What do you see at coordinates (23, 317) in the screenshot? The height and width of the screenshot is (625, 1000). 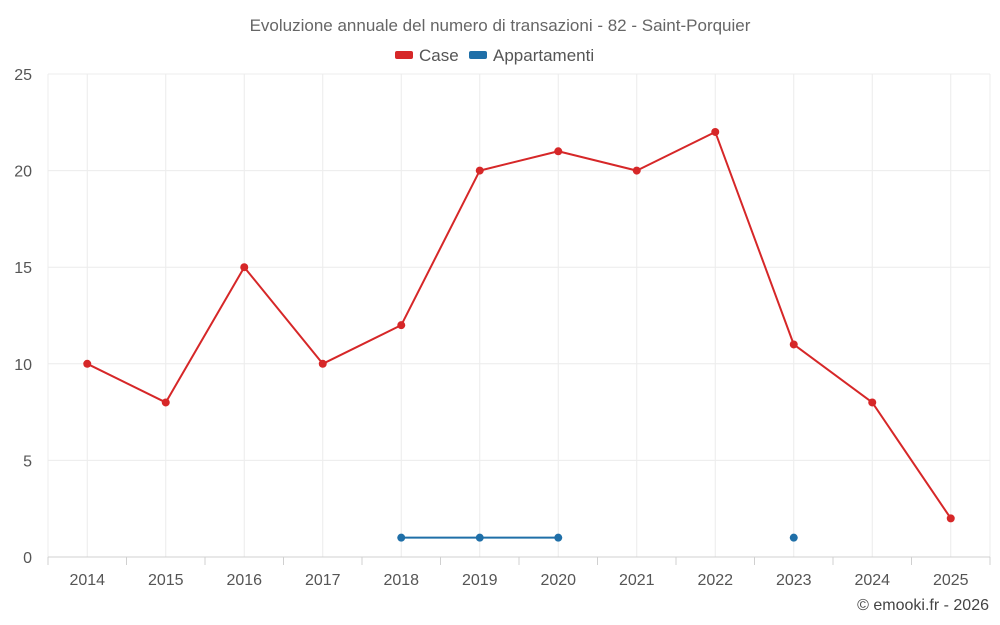 I see `y-axis-ticks: 0 5 10 15 20 25` at bounding box center [23, 317].